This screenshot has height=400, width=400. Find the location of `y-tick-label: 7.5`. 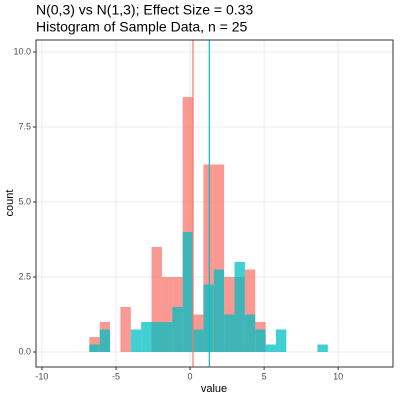

y-tick-label: 7.5 is located at coordinates (24, 126).